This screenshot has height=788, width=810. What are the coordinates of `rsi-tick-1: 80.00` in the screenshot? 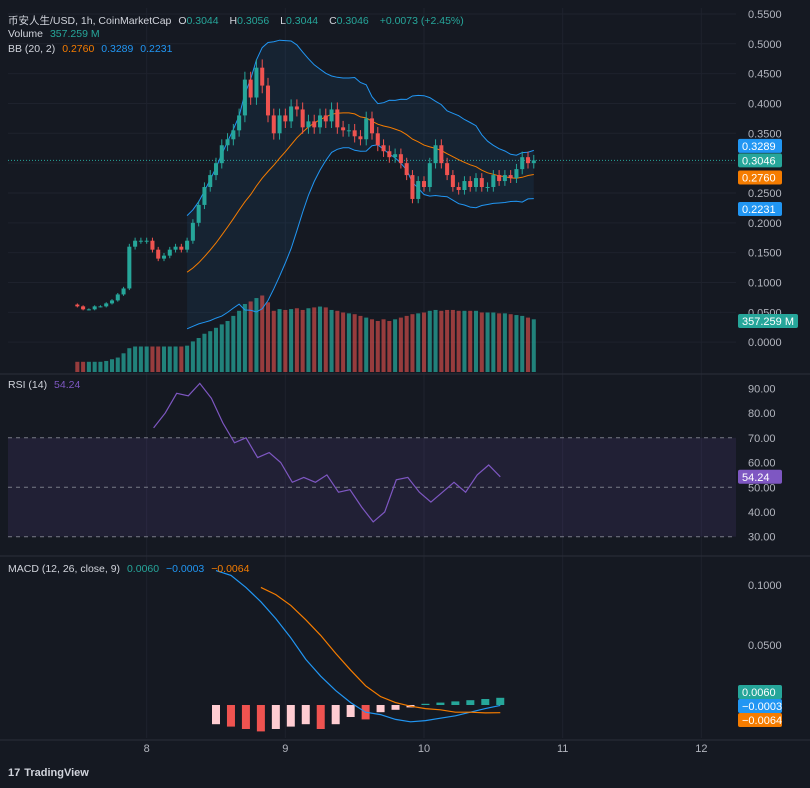 It's located at (762, 414).